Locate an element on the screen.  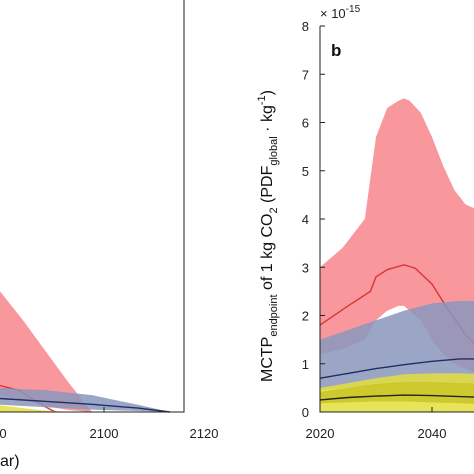
panel-b-ytick-label-0: 0 is located at coordinates (305, 412).